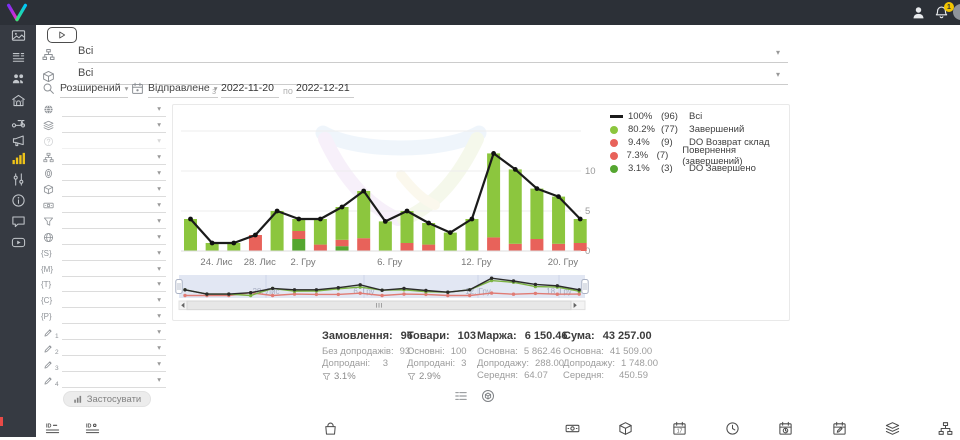 The height and width of the screenshot is (440, 960). What do you see at coordinates (945, 428) in the screenshot?
I see `toolbar-sitemap-icon` at bounding box center [945, 428].